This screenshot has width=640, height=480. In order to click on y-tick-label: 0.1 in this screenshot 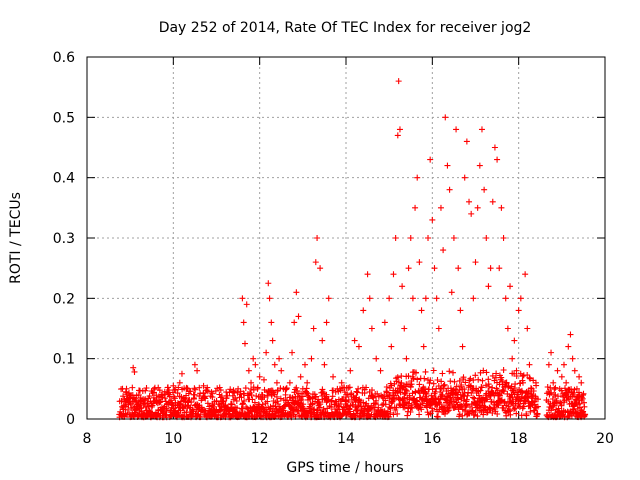, I will do `click(64, 360)`.